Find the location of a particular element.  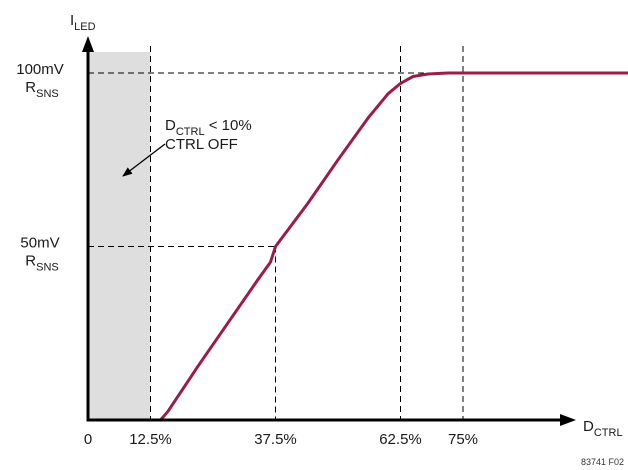

x-tick-labels: 0 12.5% 37.5% 62.5% 75% is located at coordinates (281, 439).